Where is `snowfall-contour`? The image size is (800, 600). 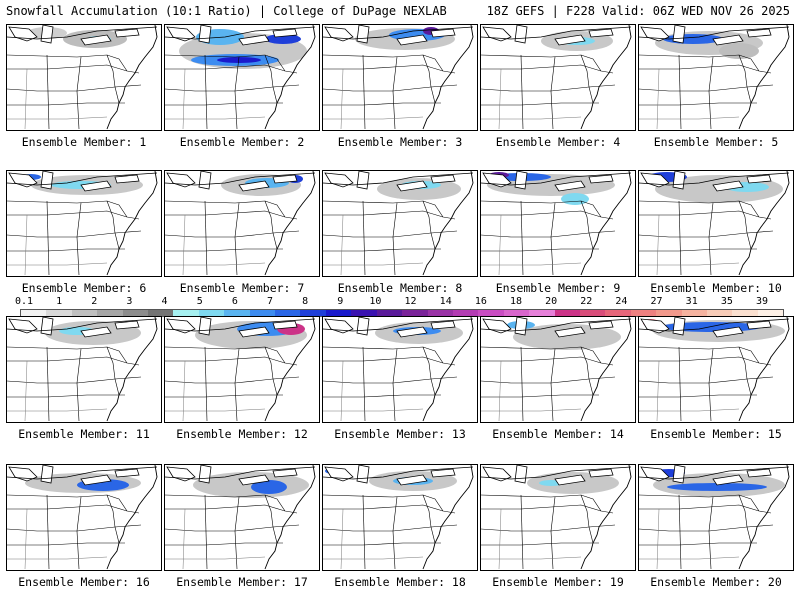
snowfall-contour is located at coordinates (269, 487).